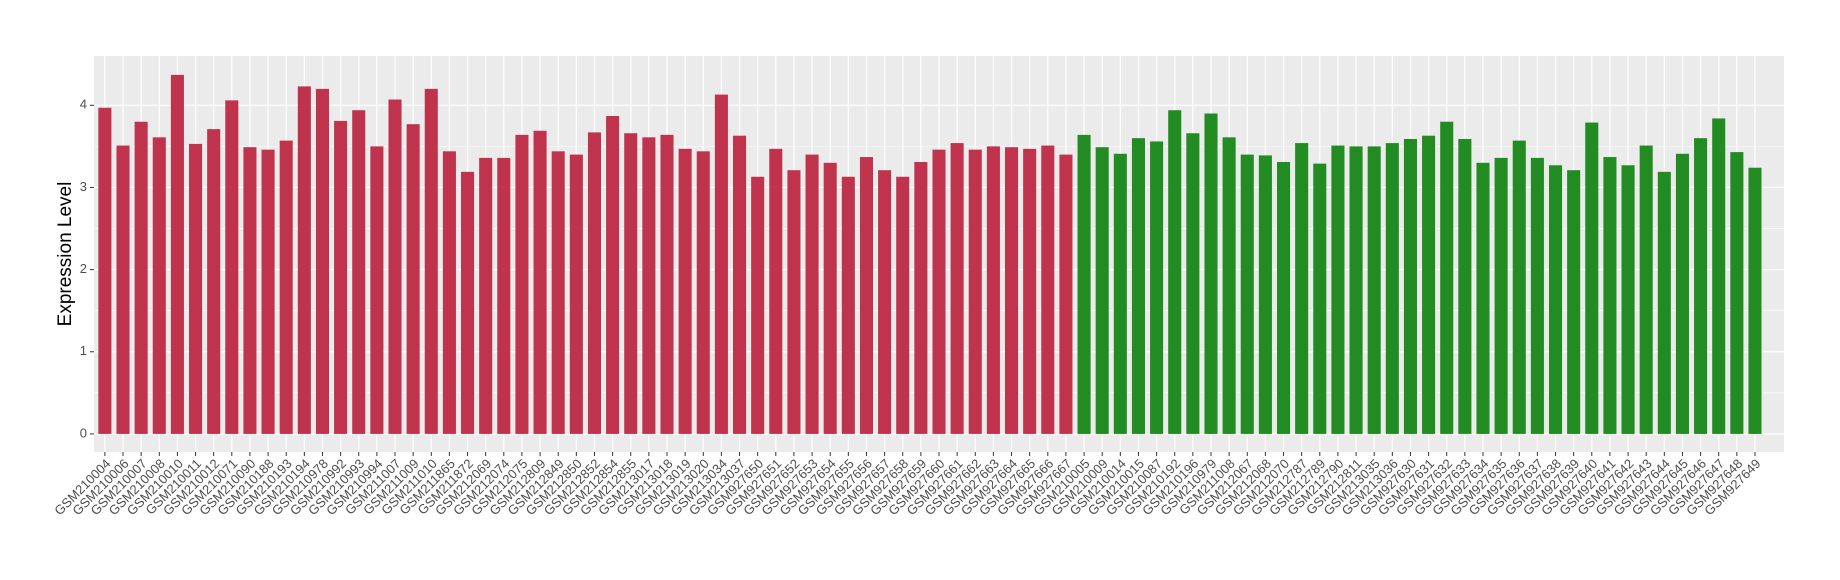 The image size is (1840, 580). What do you see at coordinates (83, 350) in the screenshot?
I see `y-tick-label: 1` at bounding box center [83, 350].